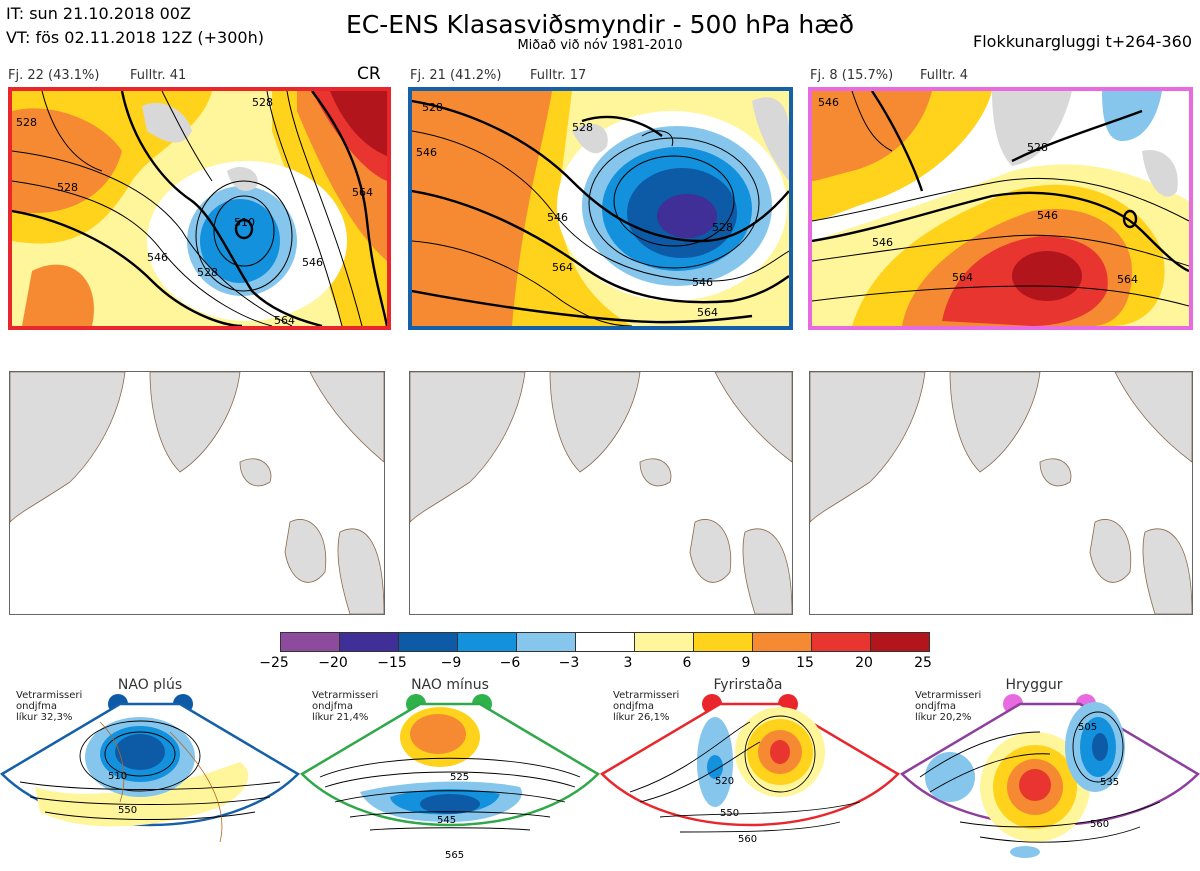 The width and height of the screenshot is (1200, 871). What do you see at coordinates (150, 772) in the screenshot?
I see `regime-1-map: 510 550` at bounding box center [150, 772].